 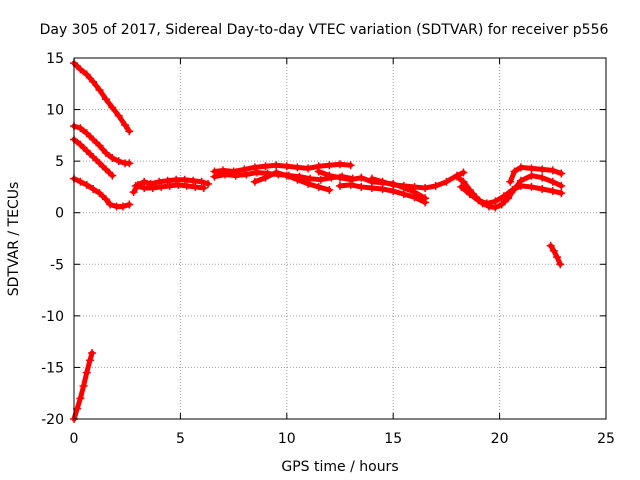 What do you see at coordinates (287, 439) in the screenshot?
I see `x-tick-label: 10` at bounding box center [287, 439].